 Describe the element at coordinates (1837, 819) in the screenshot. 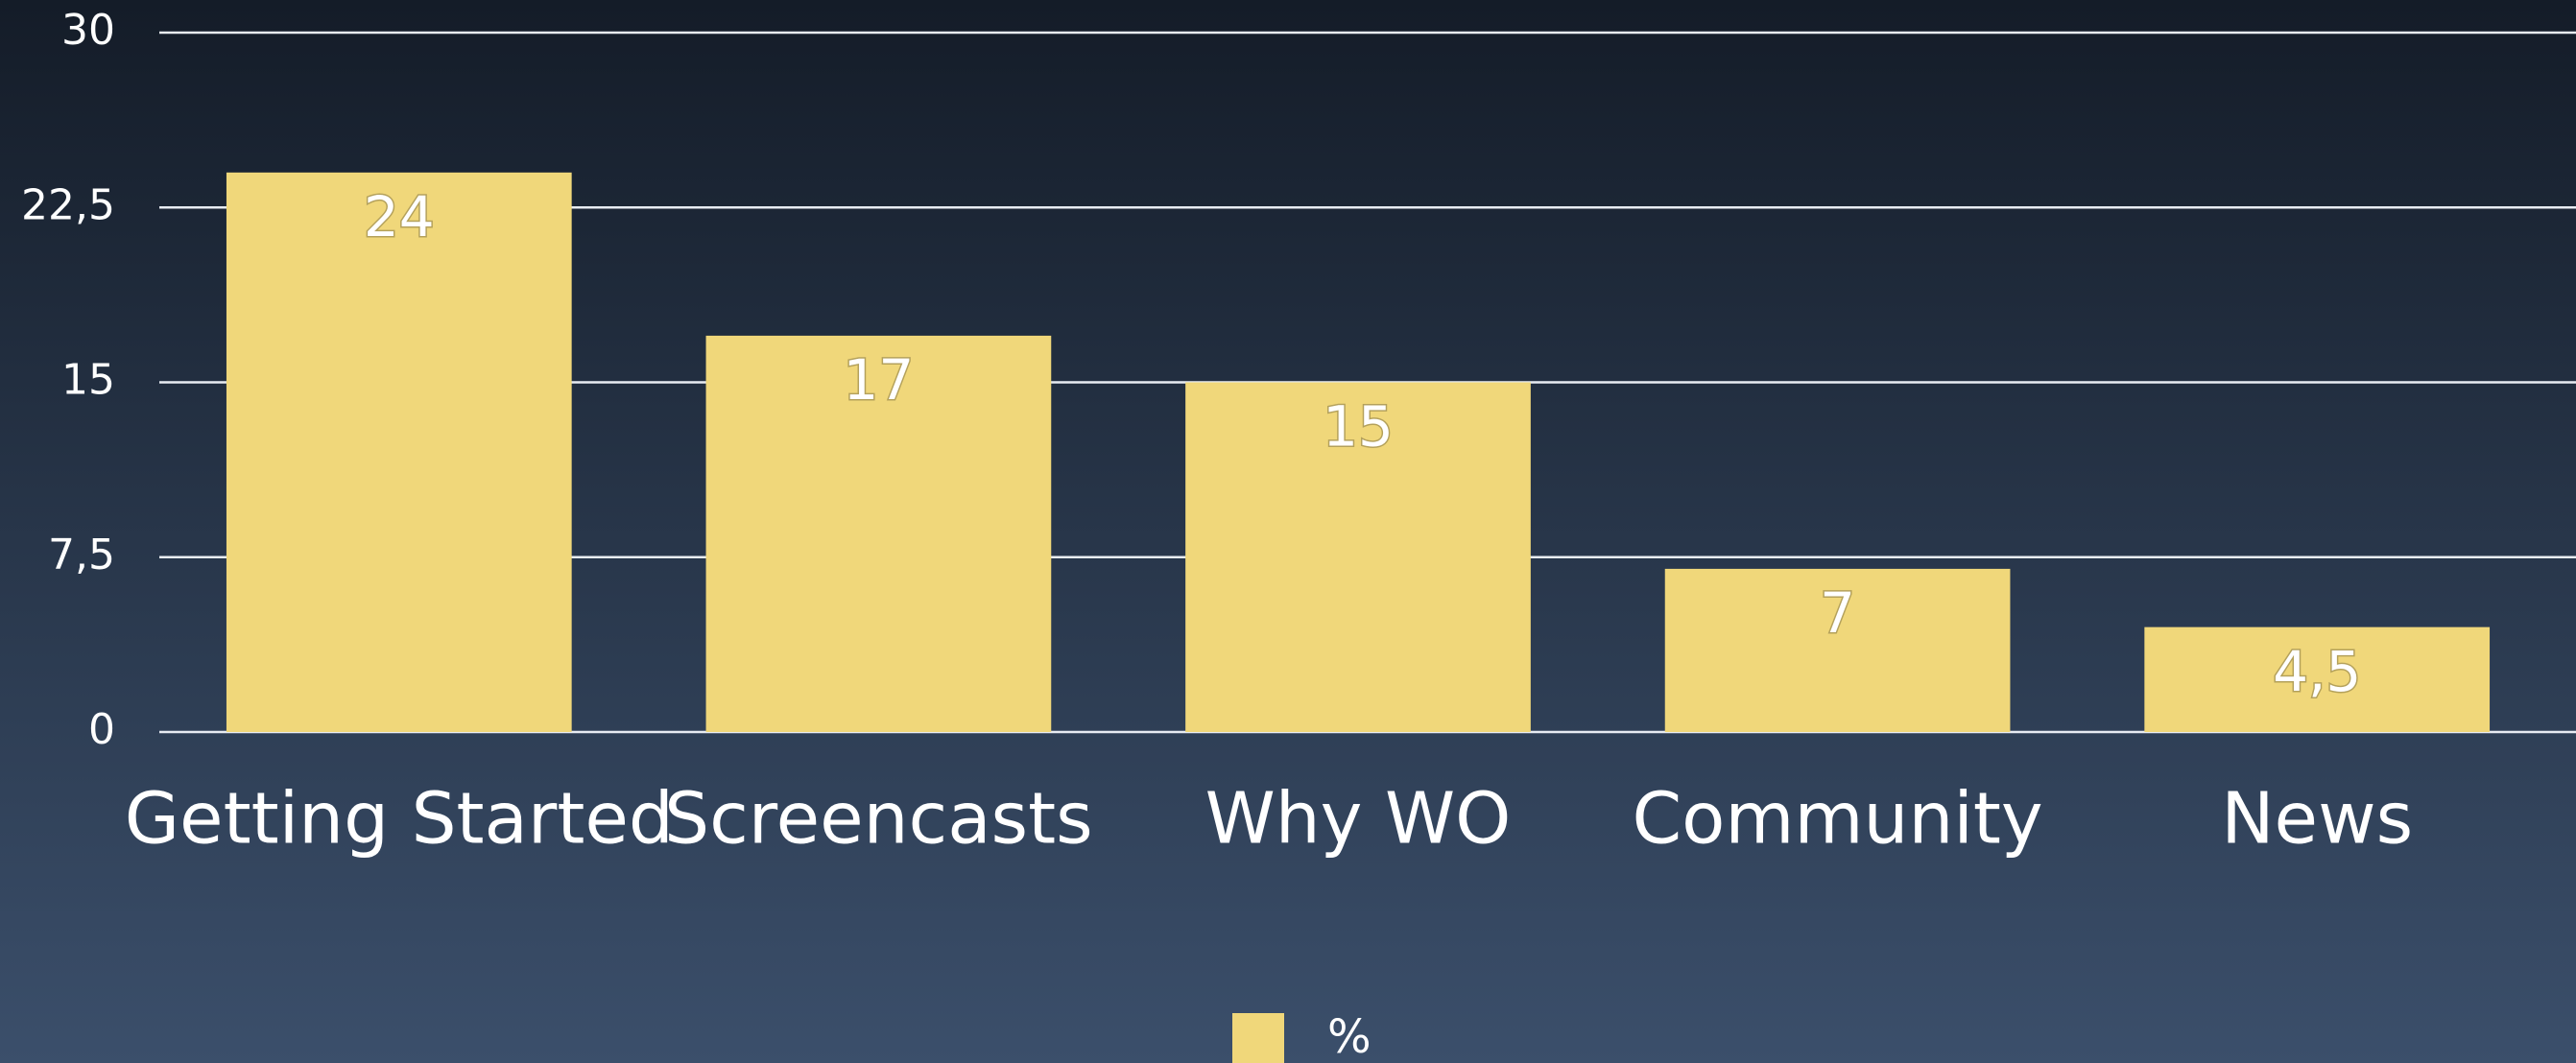

I see `x-tick-label: Community` at that location.